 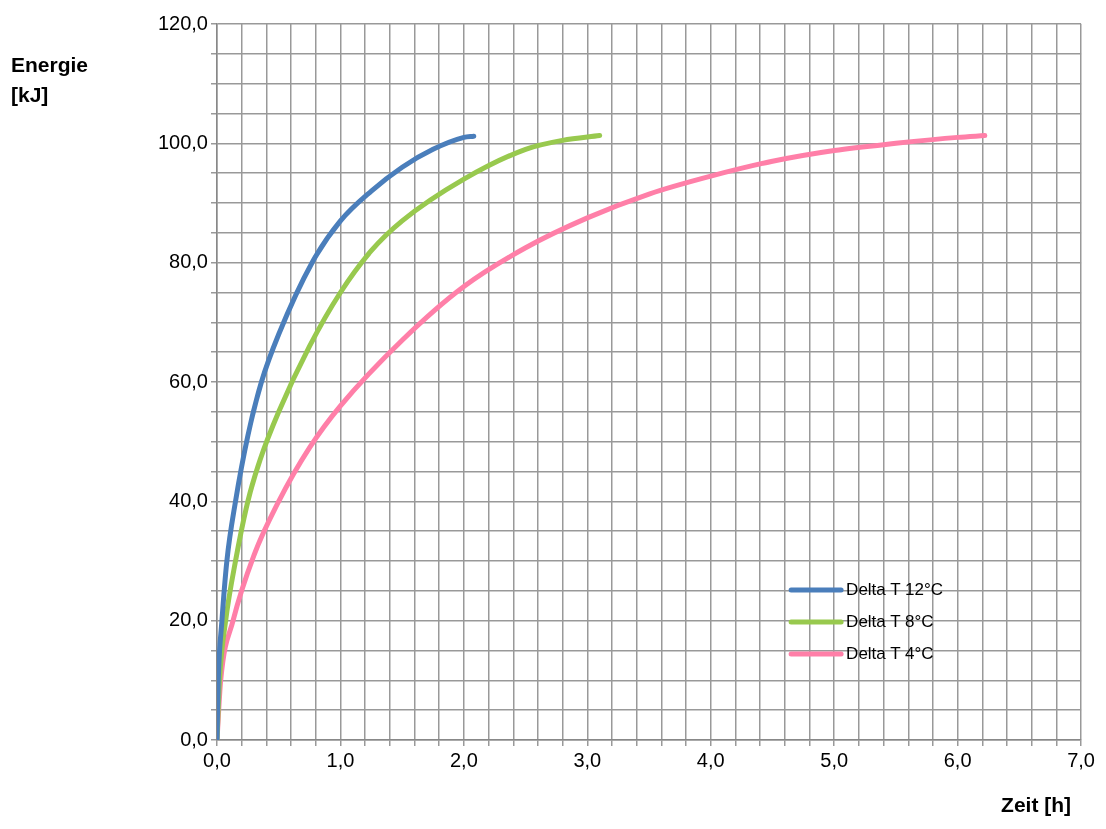 What do you see at coordinates (188, 619) in the screenshot?
I see `y-tick-label: 20,0` at bounding box center [188, 619].